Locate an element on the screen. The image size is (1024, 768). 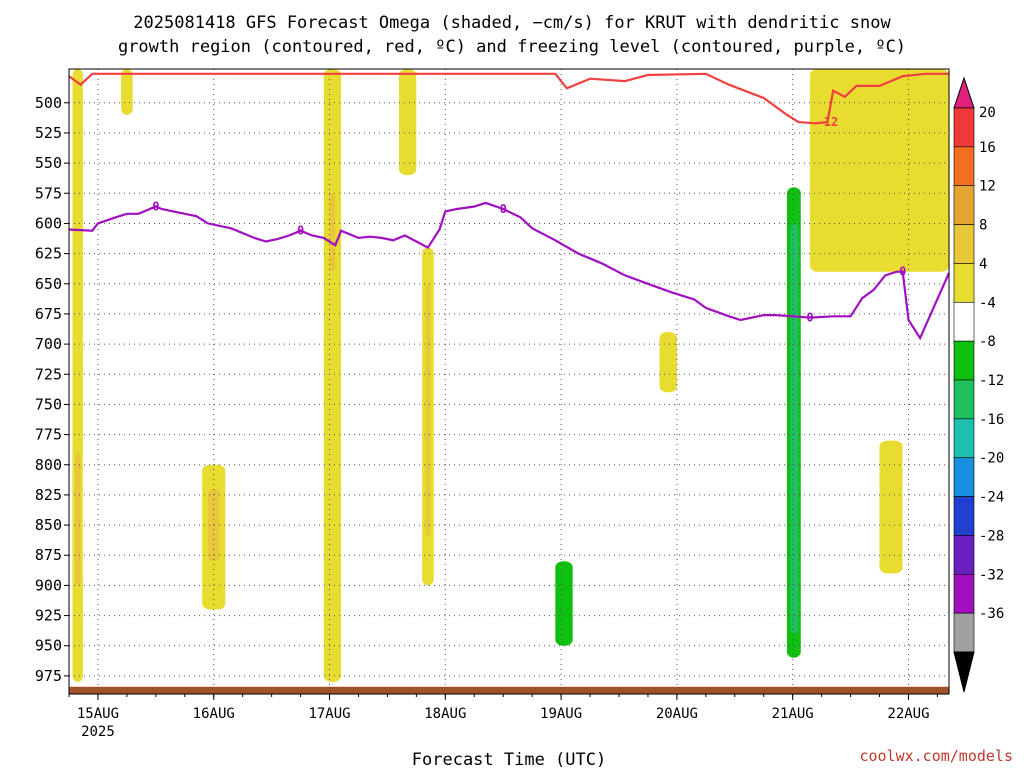
y-tick-label: 775 is located at coordinates (48, 435).